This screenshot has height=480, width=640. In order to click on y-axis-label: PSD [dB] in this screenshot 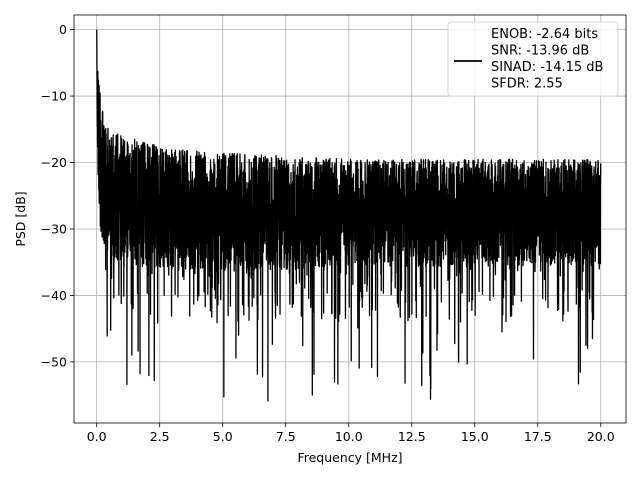, I will do `click(20, 218)`.